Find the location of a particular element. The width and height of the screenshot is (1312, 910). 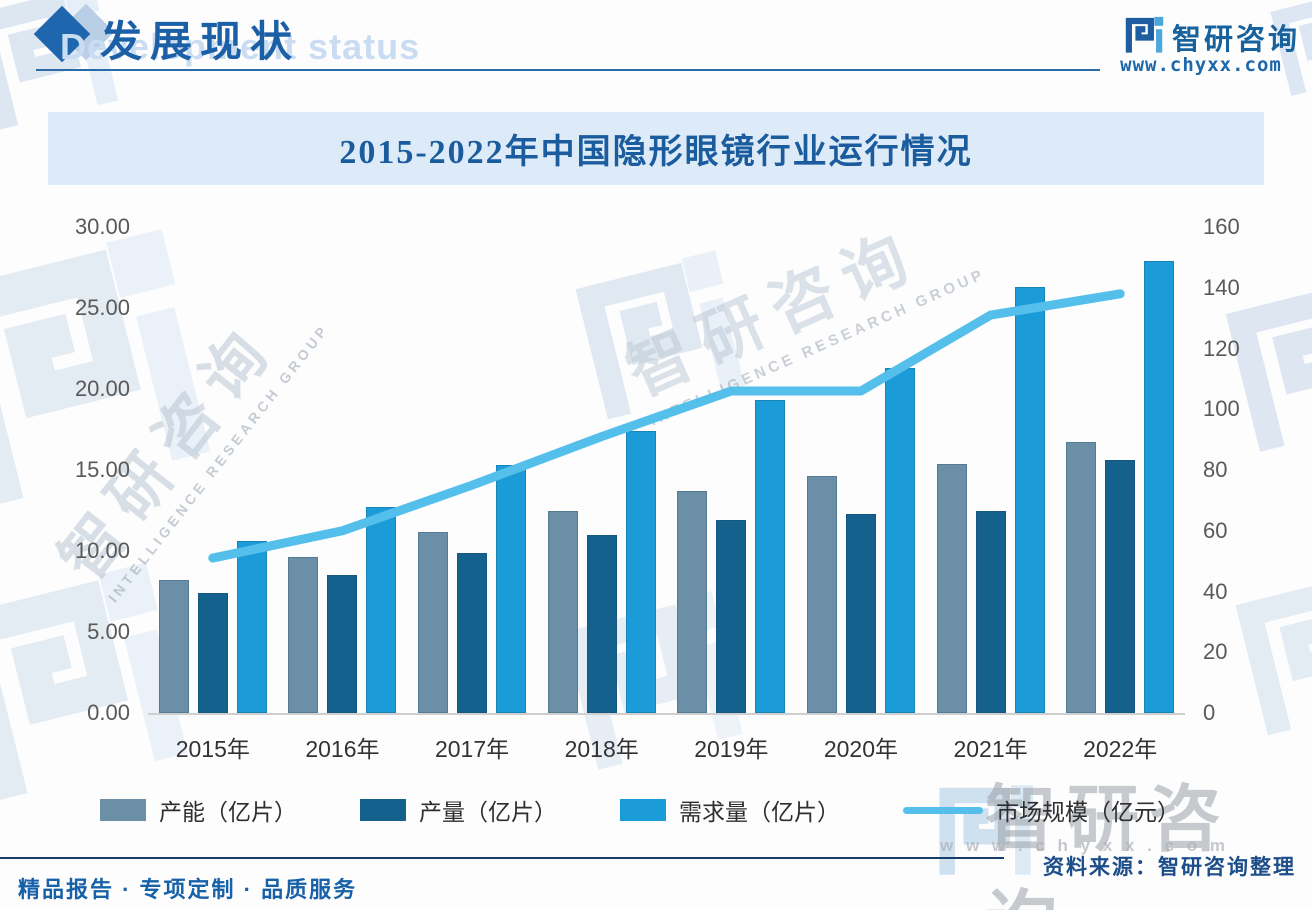

legend-item: 市场规模（亿元） is located at coordinates (1041, 810).